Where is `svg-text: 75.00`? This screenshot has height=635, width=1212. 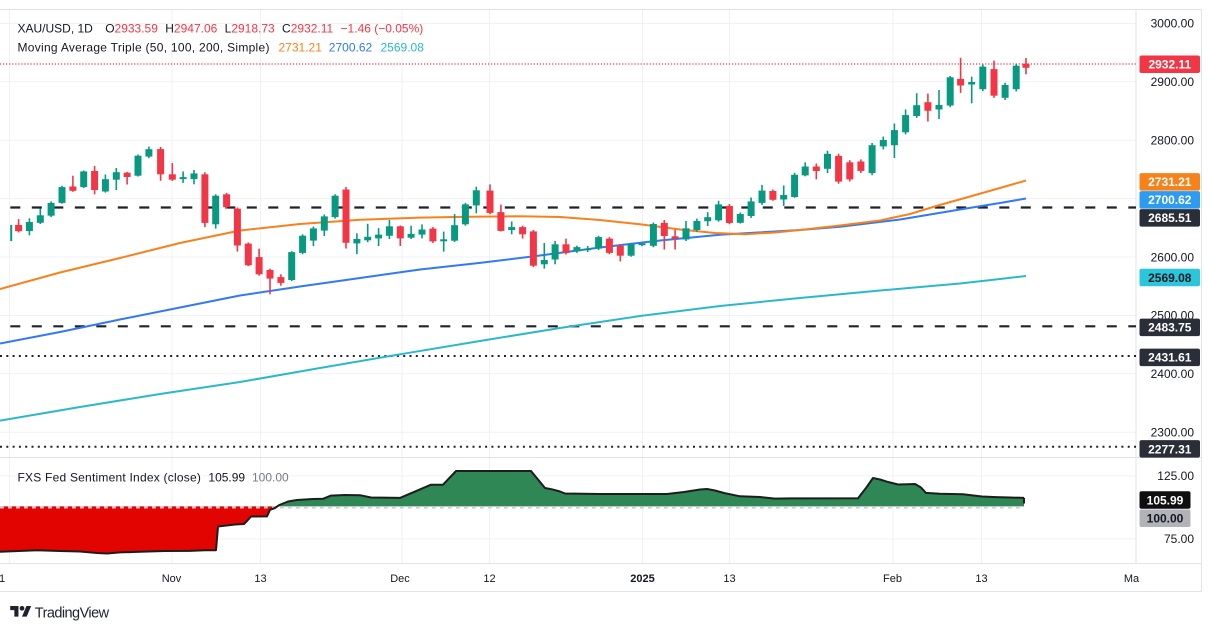 svg-text: 75.00 is located at coordinates (1179, 539).